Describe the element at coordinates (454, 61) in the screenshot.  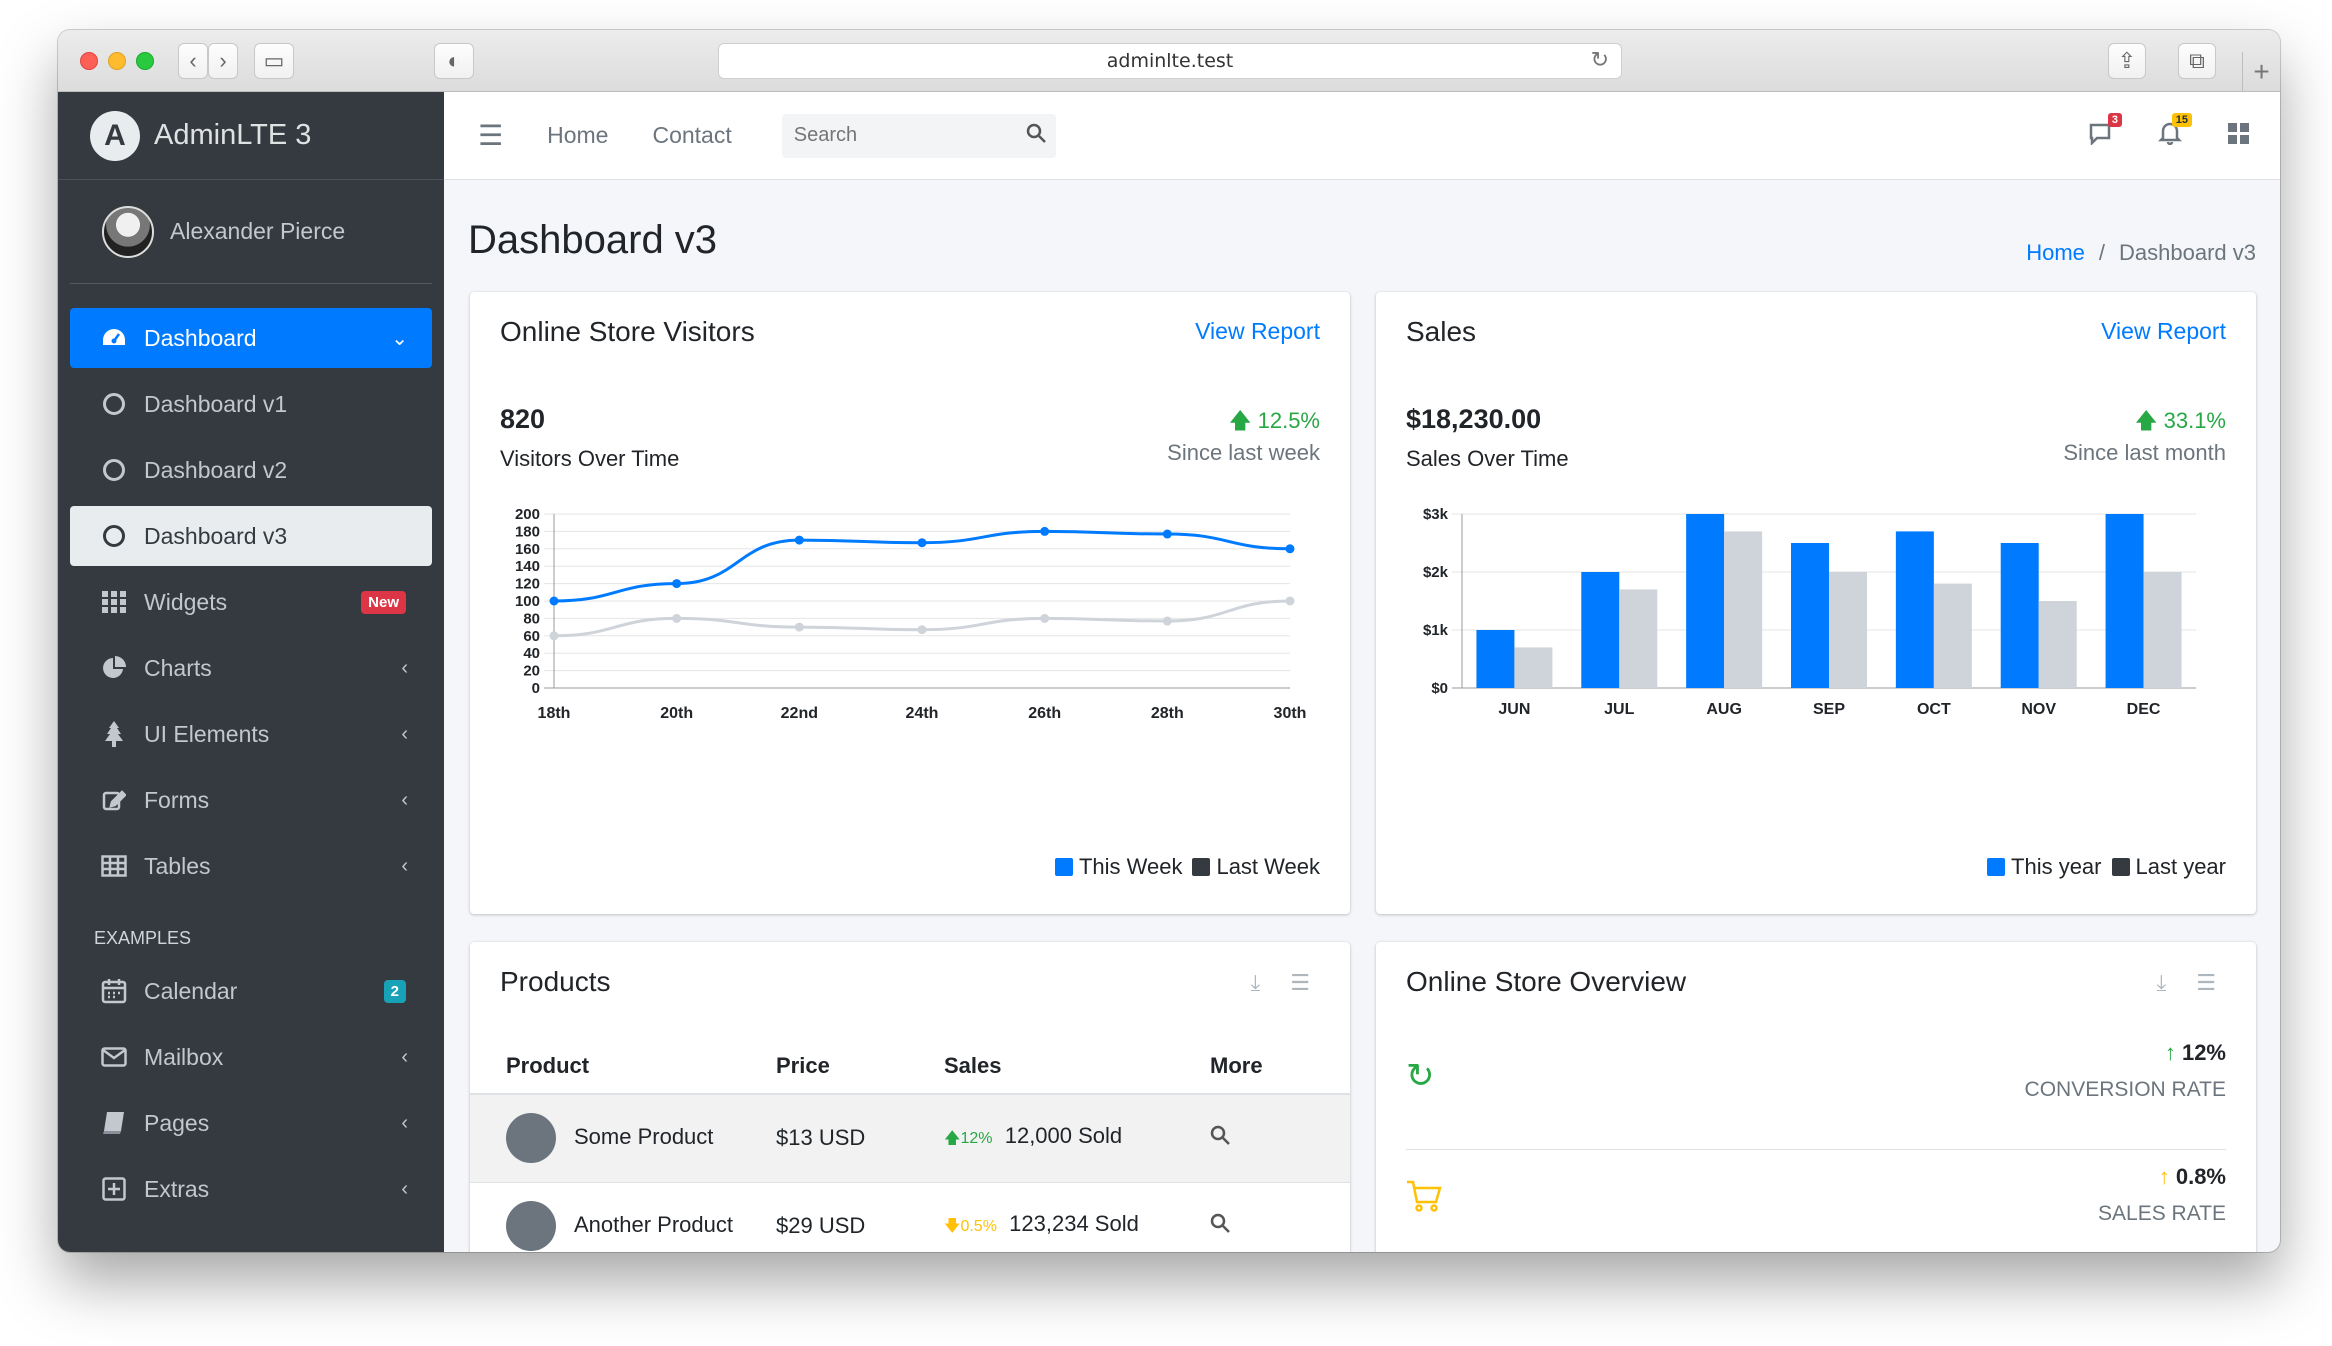
I see `privacy-shield-icon: ◐` at that location.